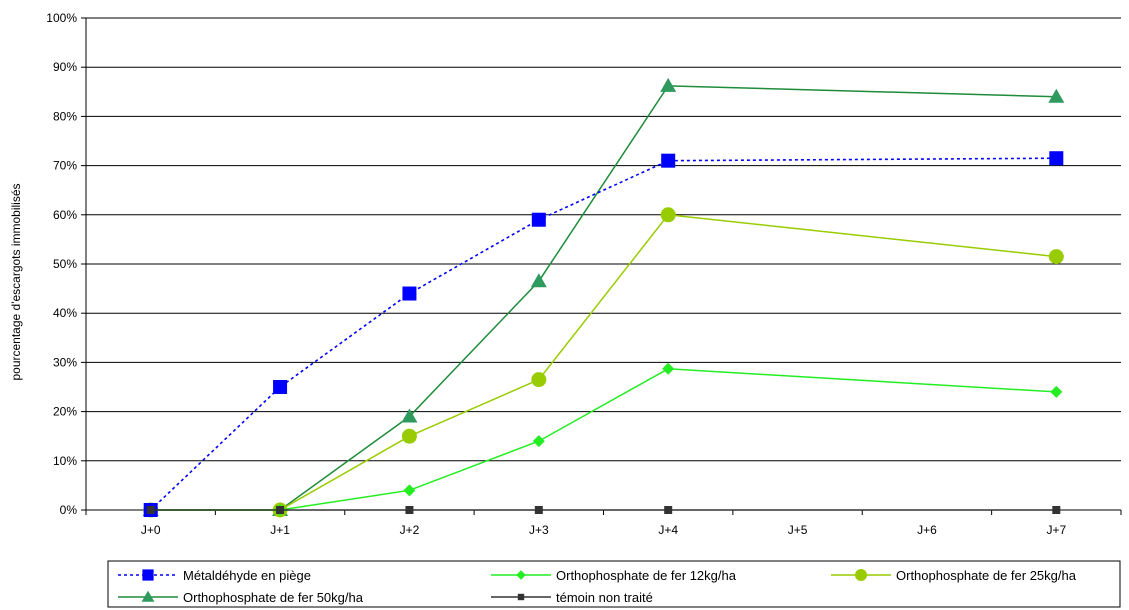  I want to click on x-tick-label: J+7, so click(1056, 530).